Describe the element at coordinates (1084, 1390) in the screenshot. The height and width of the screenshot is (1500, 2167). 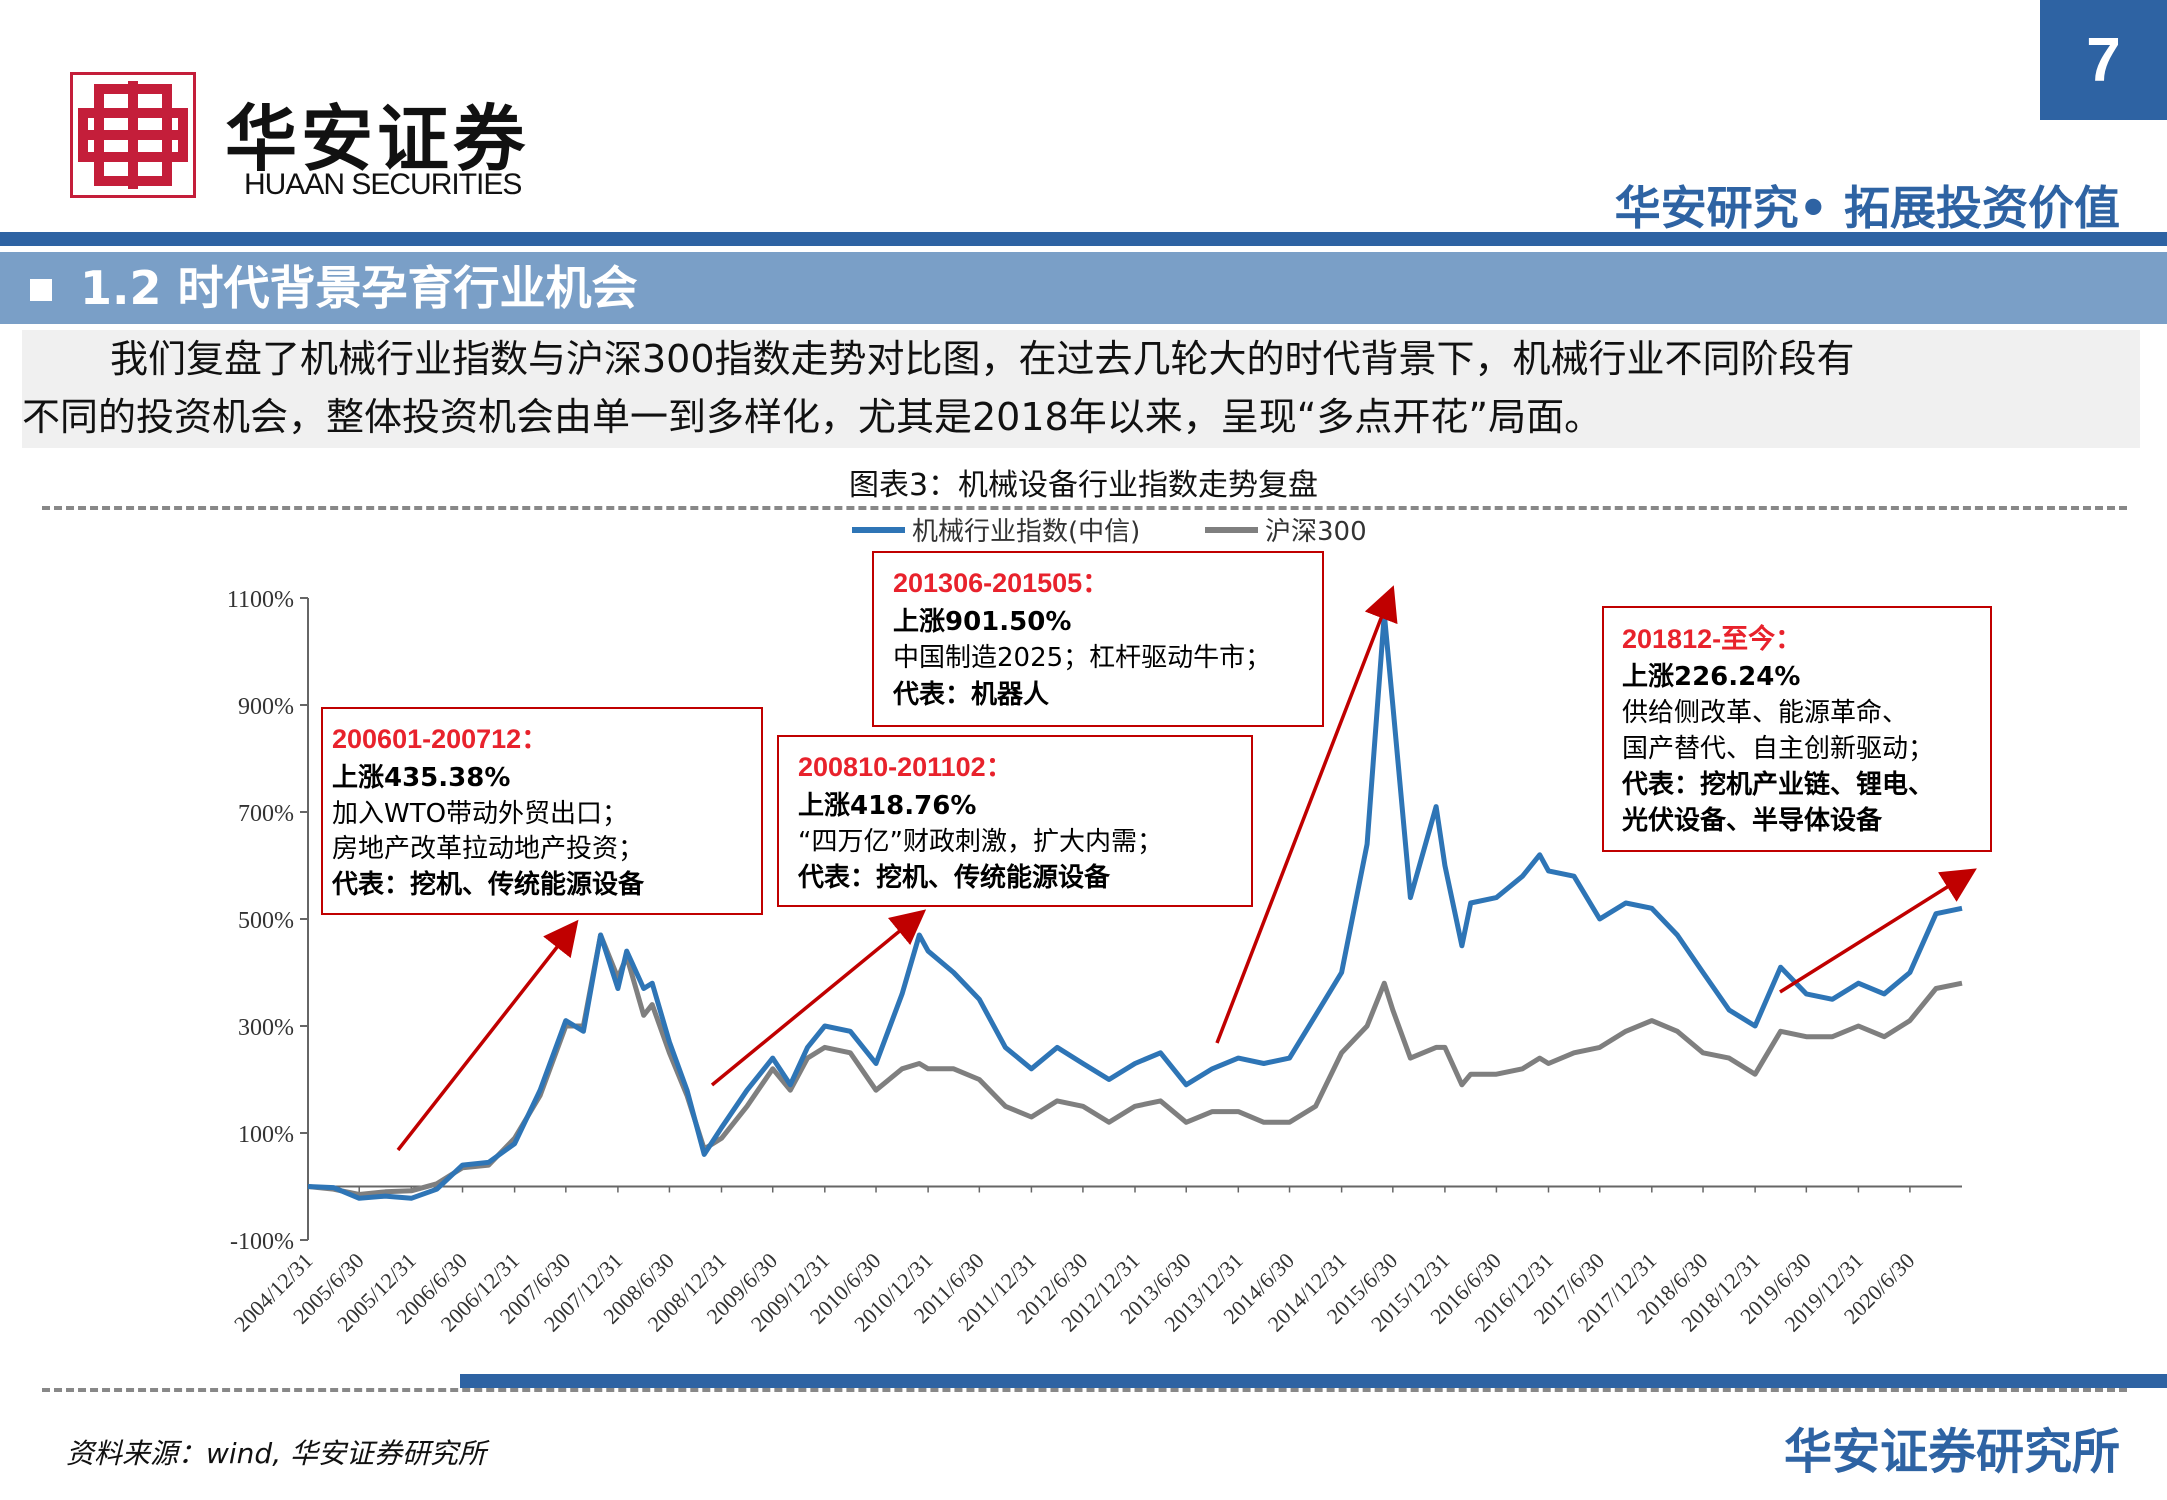
I see `figure-bottom-divider` at that location.